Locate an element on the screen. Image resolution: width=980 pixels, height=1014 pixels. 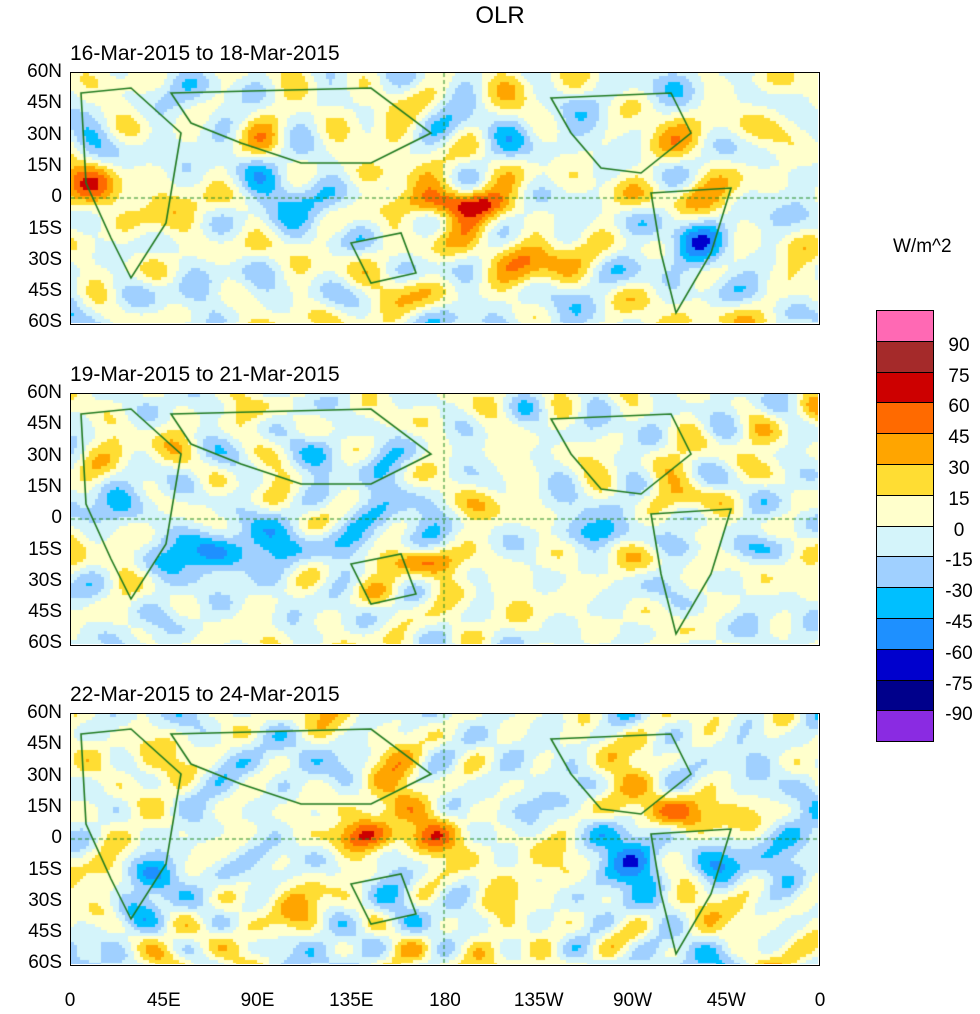
lon-tick-label: 135E is located at coordinates (351, 1000).